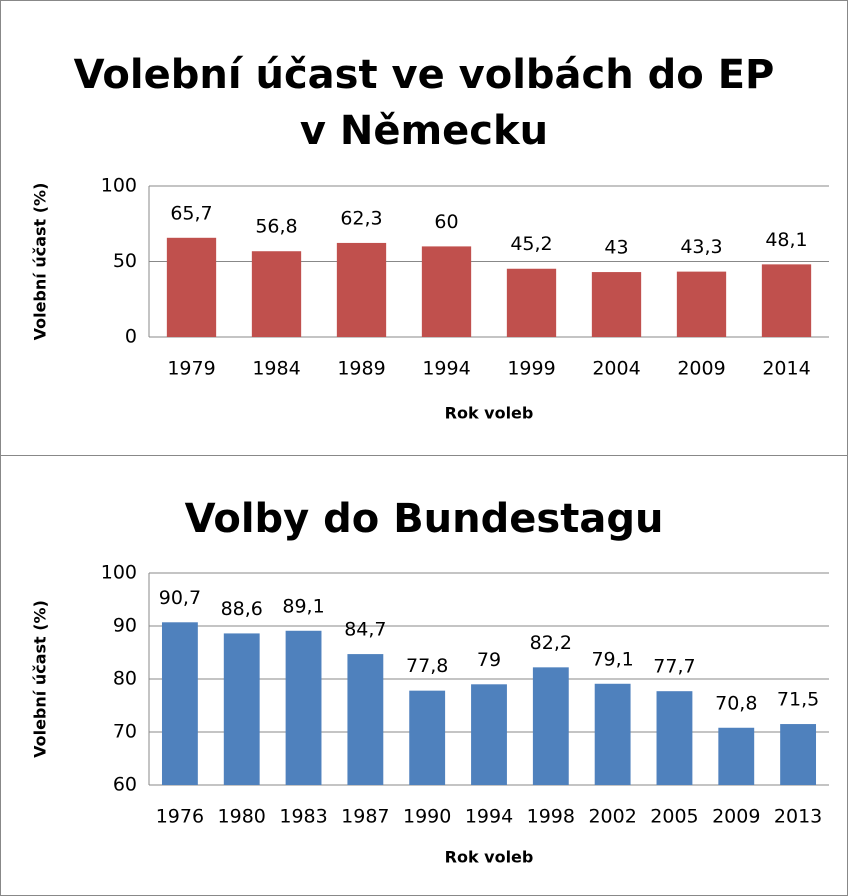 The height and width of the screenshot is (896, 848). Describe the element at coordinates (798, 817) in the screenshot. I see `x-tick-label: 2013` at that location.